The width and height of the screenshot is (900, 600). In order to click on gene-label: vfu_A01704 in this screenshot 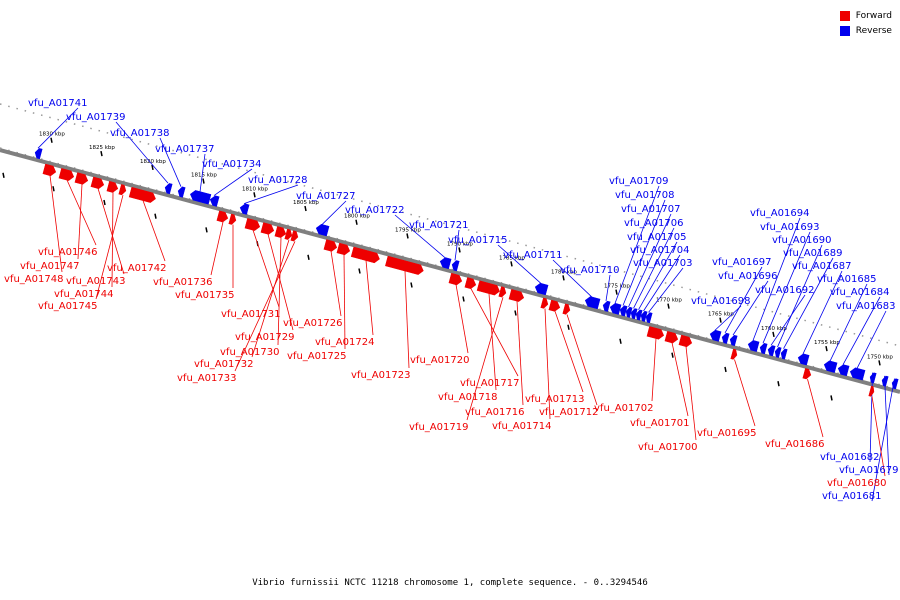, I will do `click(659, 250)`.